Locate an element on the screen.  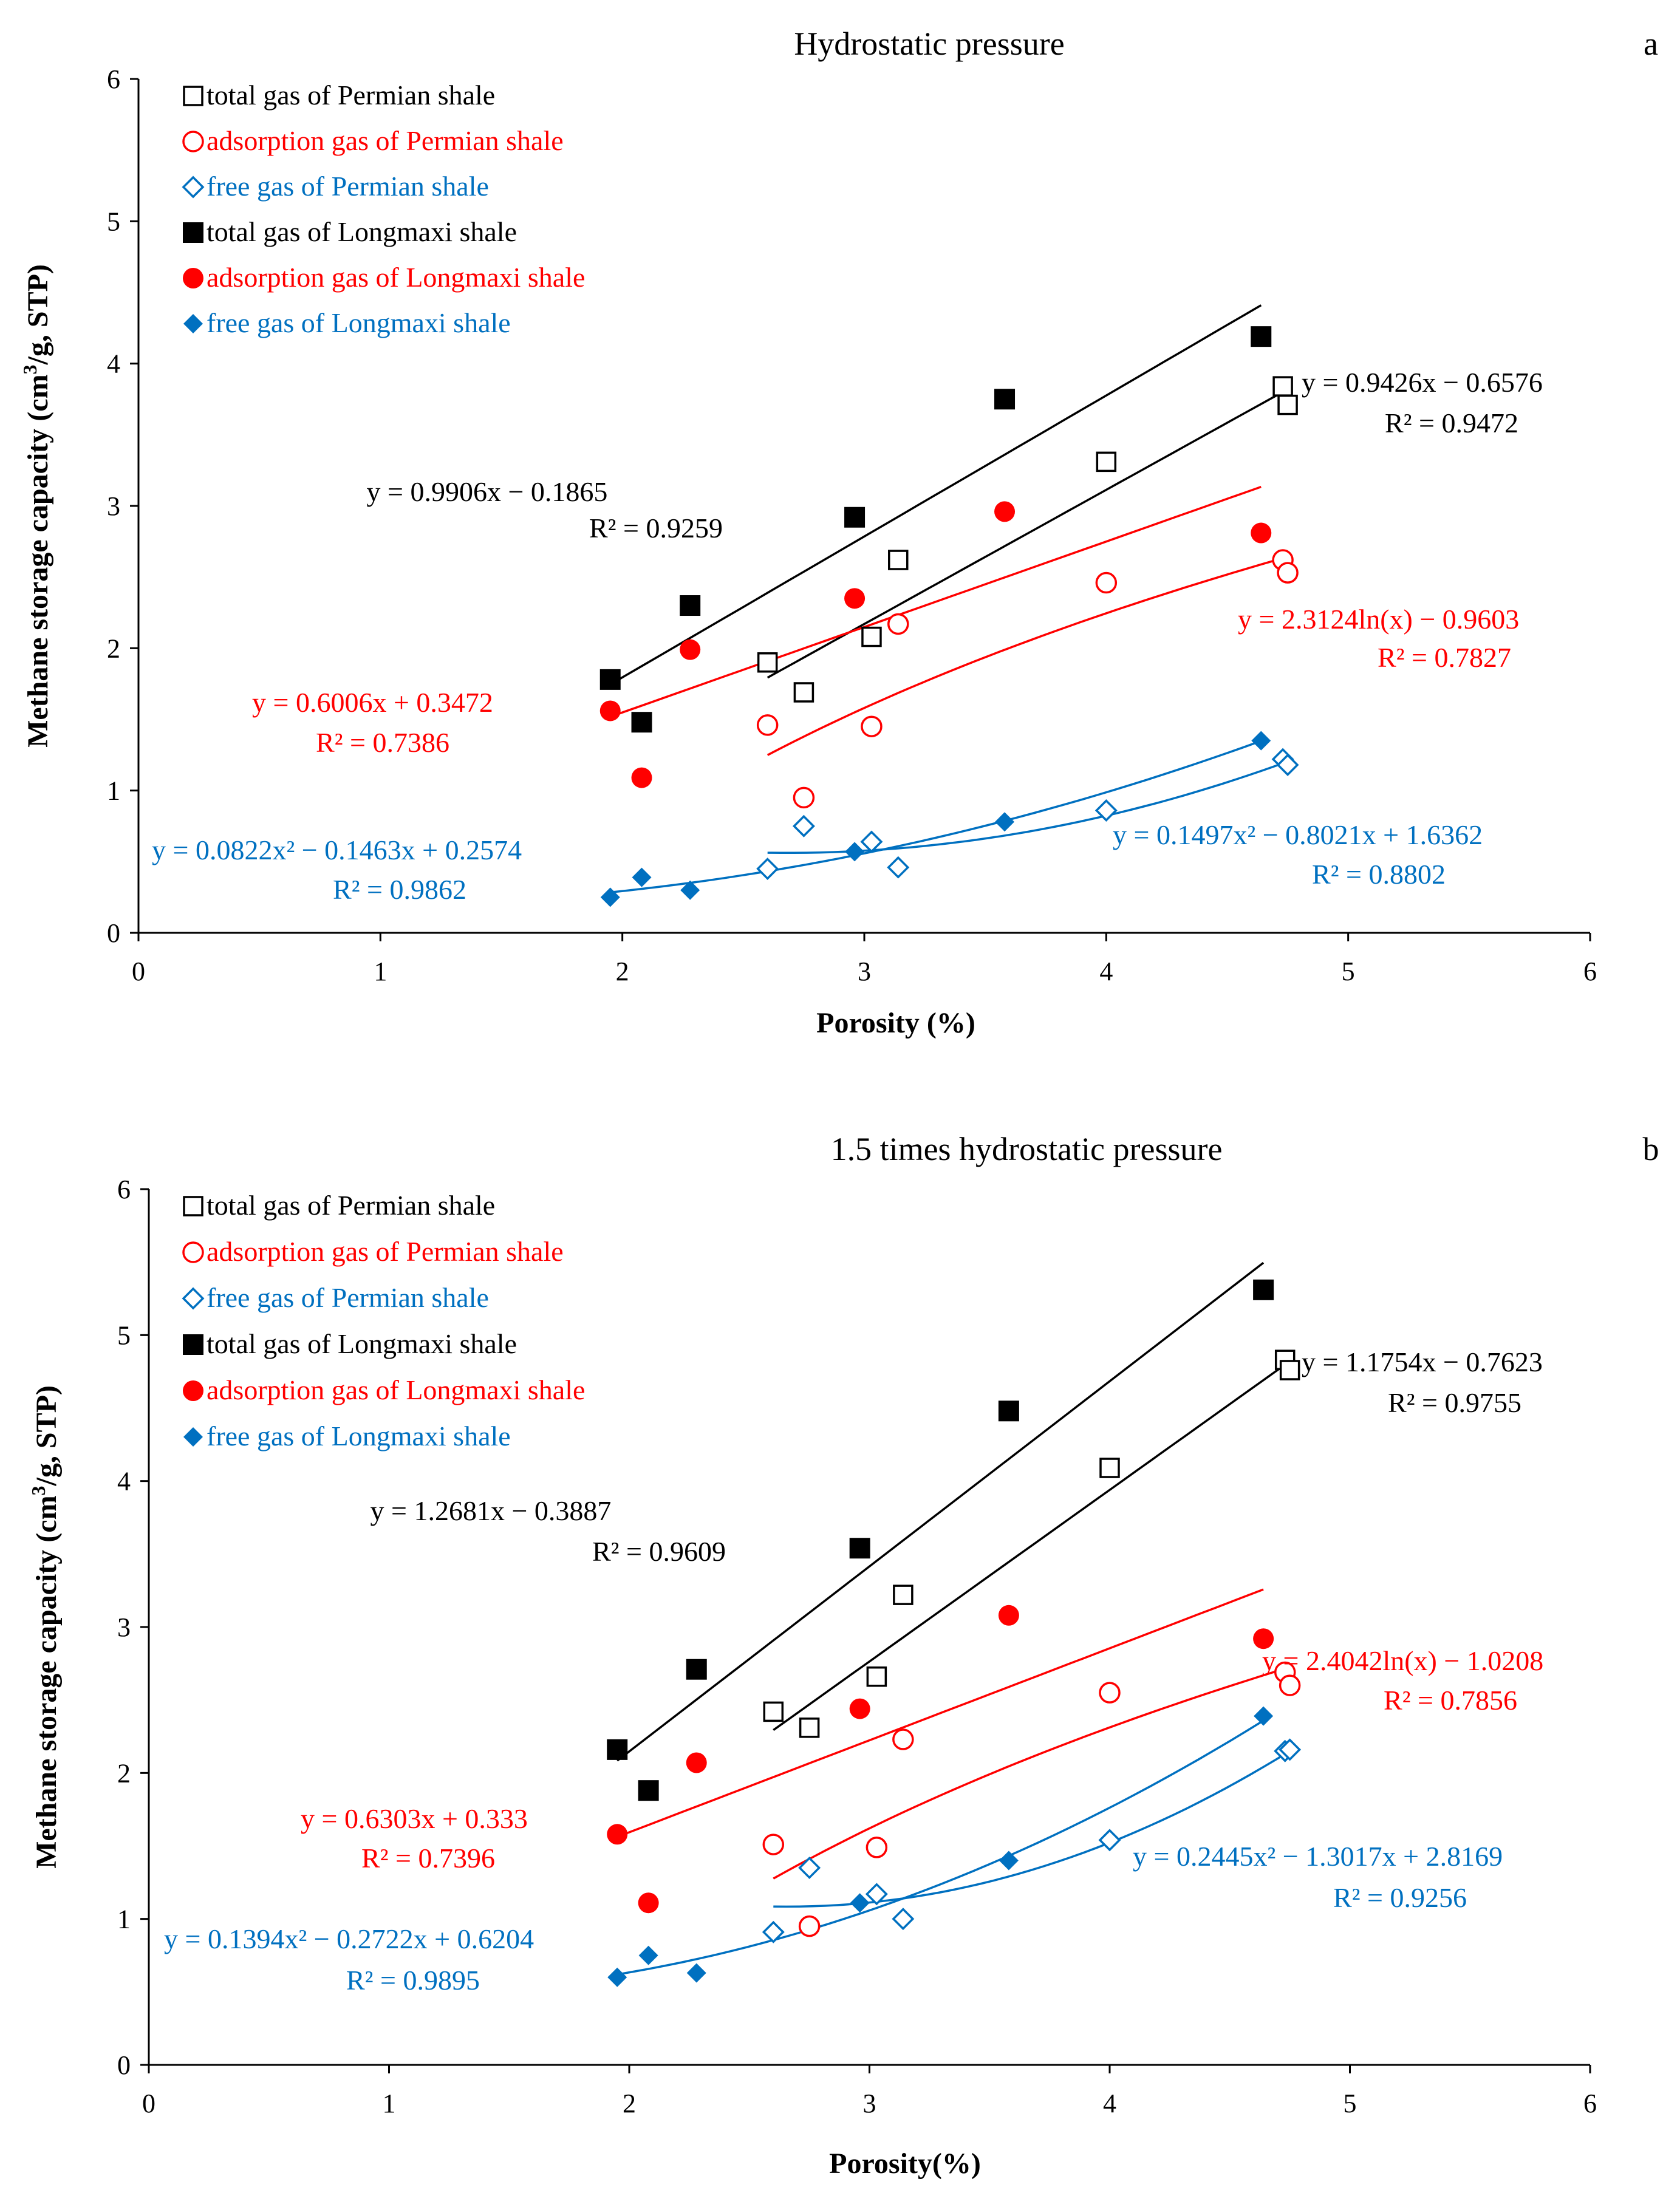
fit-equation: y = 0.1394x² − 0.2722x + 0.6204 is located at coordinates (349, 1938).